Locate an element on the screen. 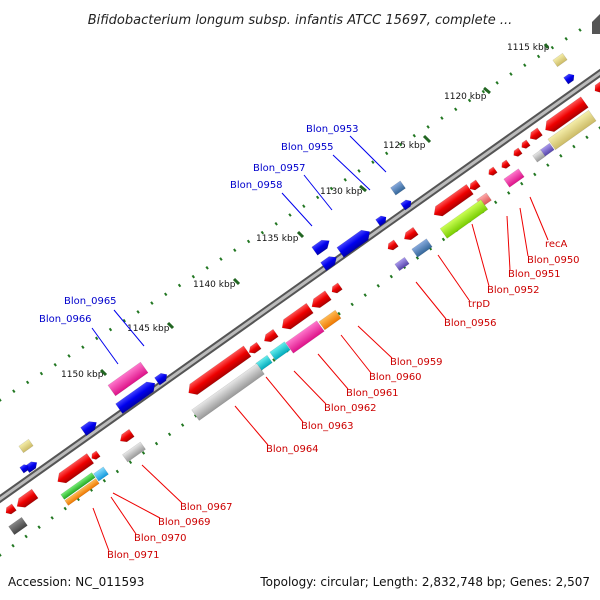 The width and height of the screenshot is (600, 600). gene-label: Blon_0963 is located at coordinates (327, 426).